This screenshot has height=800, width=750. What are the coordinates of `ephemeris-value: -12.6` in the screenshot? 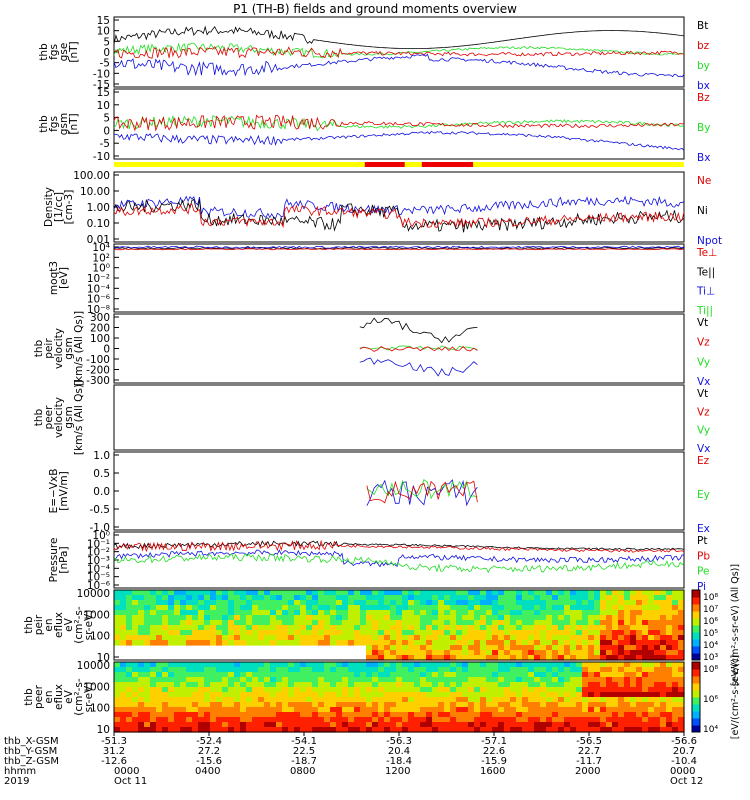 It's located at (114, 761).